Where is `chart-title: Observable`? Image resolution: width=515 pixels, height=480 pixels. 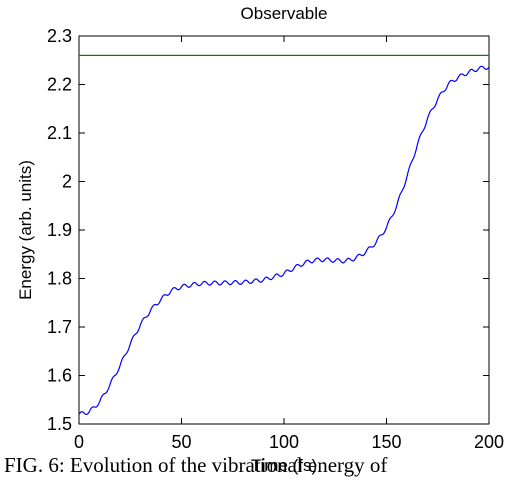 chart-title: Observable is located at coordinates (284, 13).